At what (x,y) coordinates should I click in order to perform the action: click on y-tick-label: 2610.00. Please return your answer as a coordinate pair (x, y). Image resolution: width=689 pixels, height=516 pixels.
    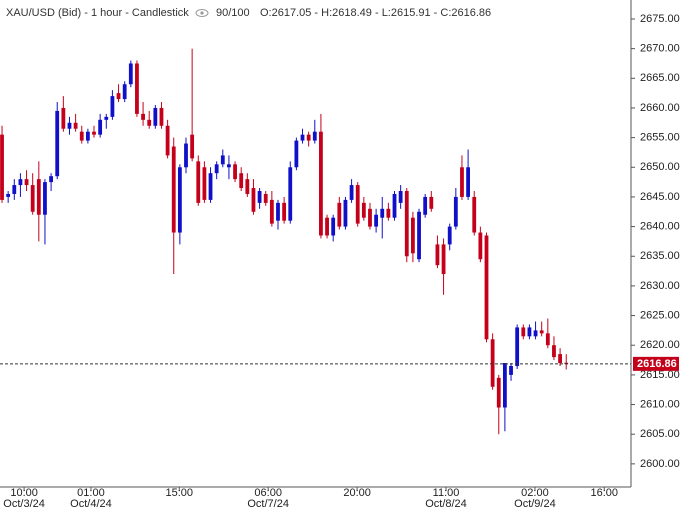
    Looking at the image, I should click on (660, 404).